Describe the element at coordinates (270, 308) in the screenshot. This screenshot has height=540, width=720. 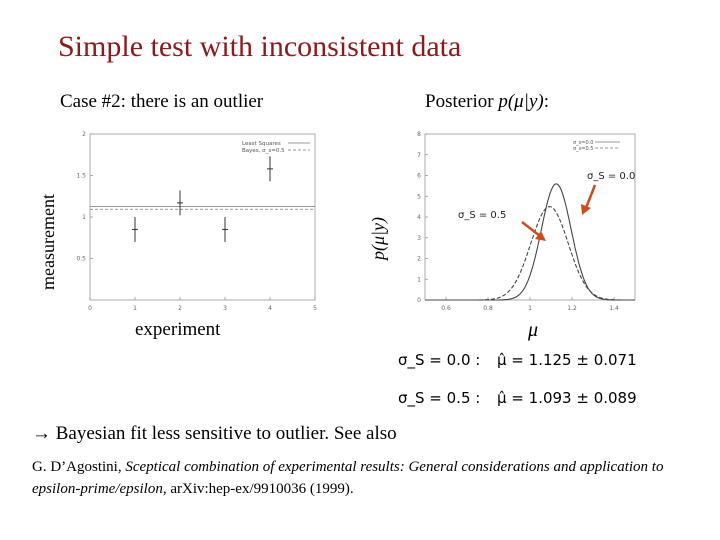
I see `x-tick-label: 4` at that location.